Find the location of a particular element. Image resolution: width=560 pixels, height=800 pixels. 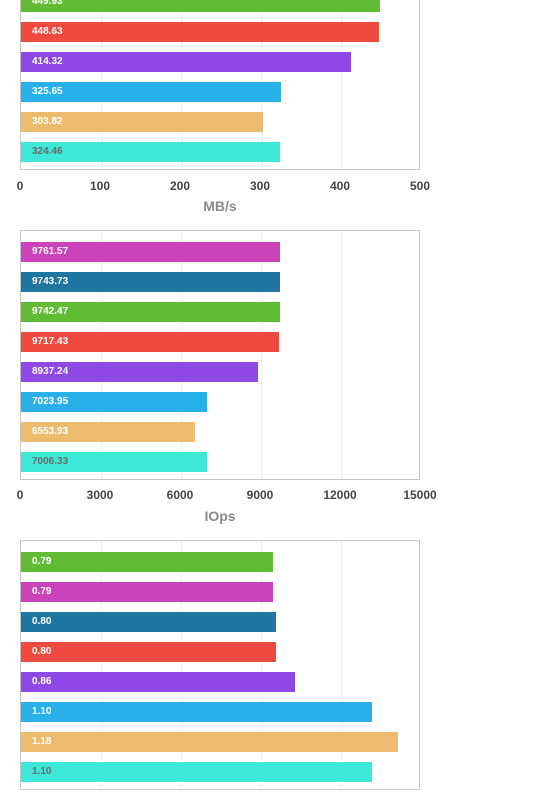

bar: 9742.47 is located at coordinates (150, 312).